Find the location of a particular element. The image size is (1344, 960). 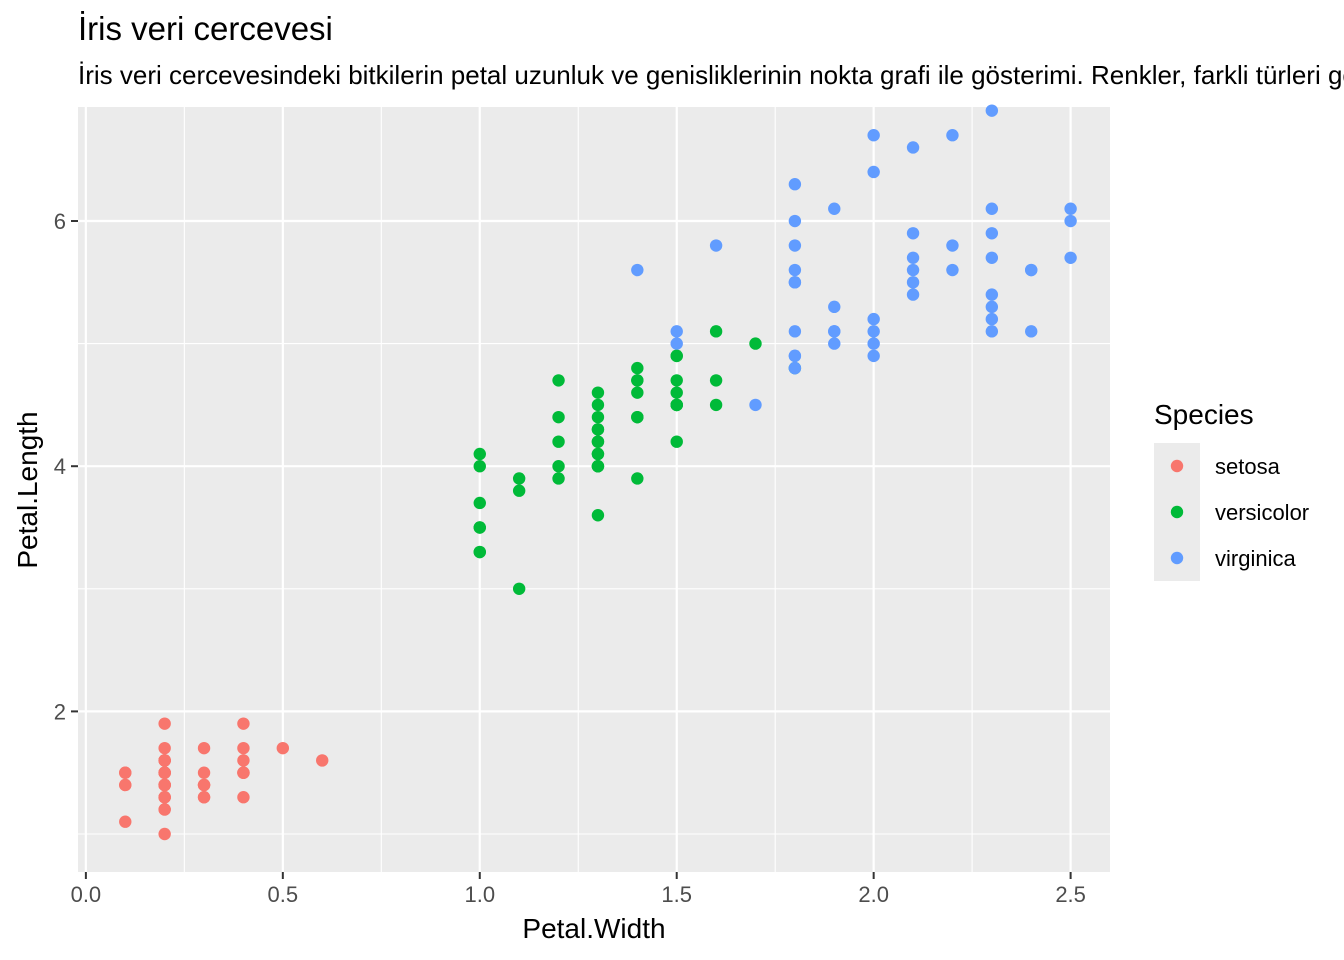

x-tick-label: 0.5 is located at coordinates (283, 894).